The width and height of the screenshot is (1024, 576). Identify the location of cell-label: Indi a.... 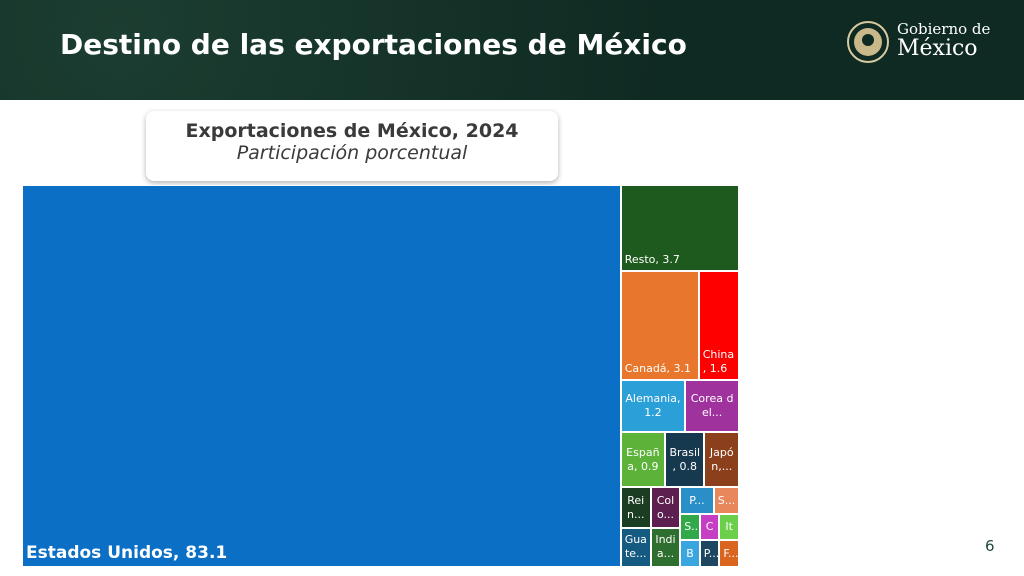
(665, 547).